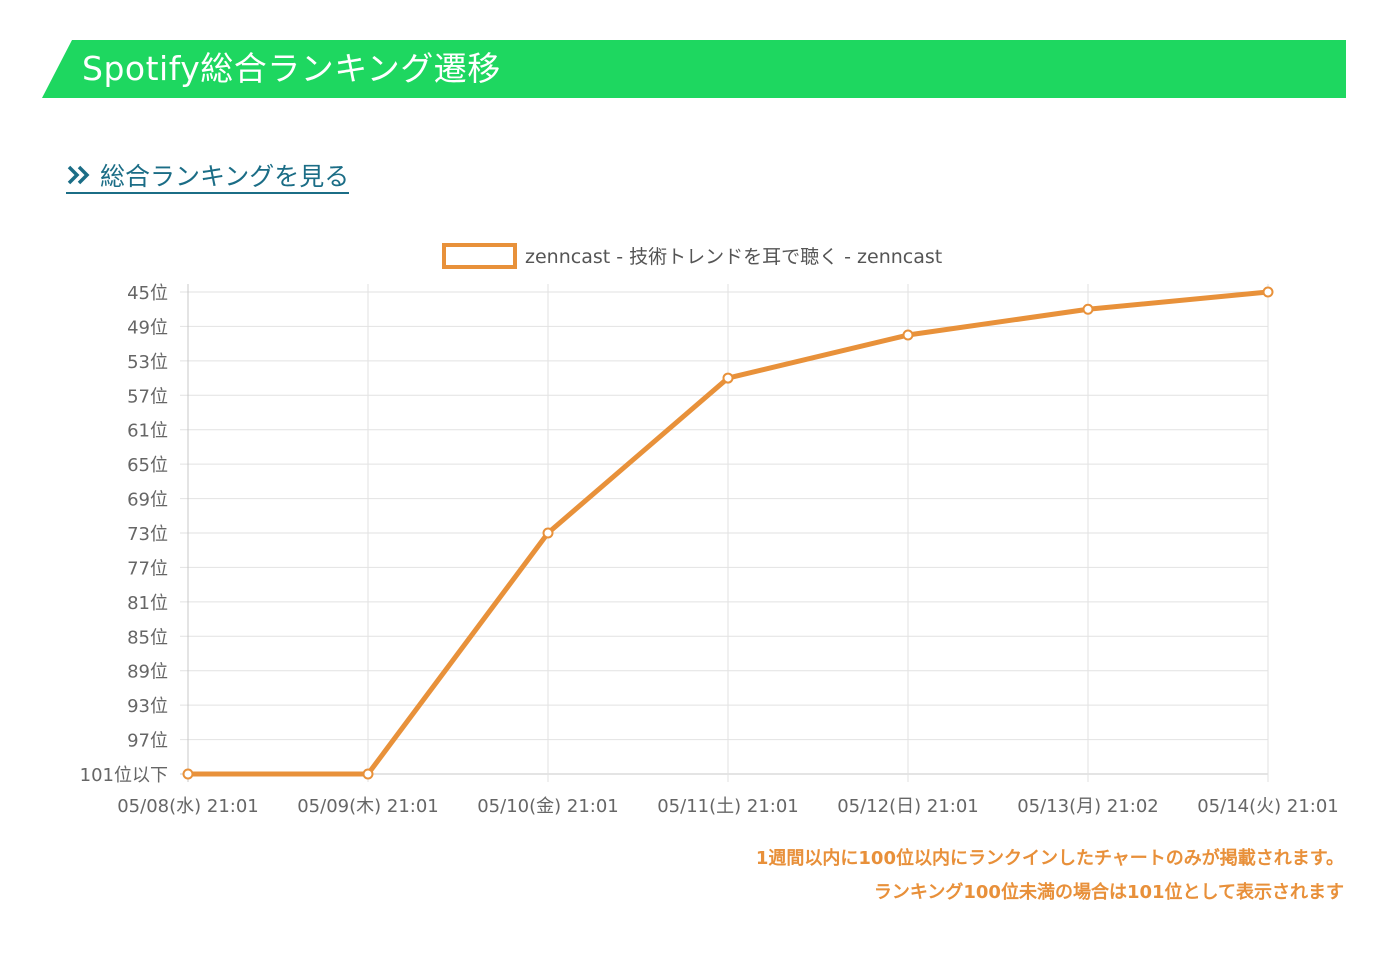 This screenshot has width=1400, height=954. What do you see at coordinates (733, 257) in the screenshot?
I see `legend-label: zenncast - 技術トレンドを耳で聴く - zenncast` at bounding box center [733, 257].